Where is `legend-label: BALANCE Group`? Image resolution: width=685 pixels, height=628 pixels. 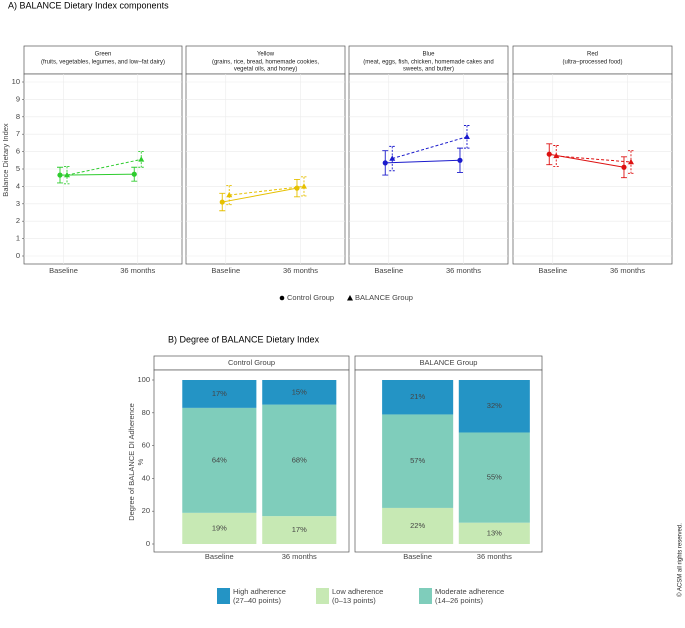 legend-label: BALANCE Group is located at coordinates (384, 297).